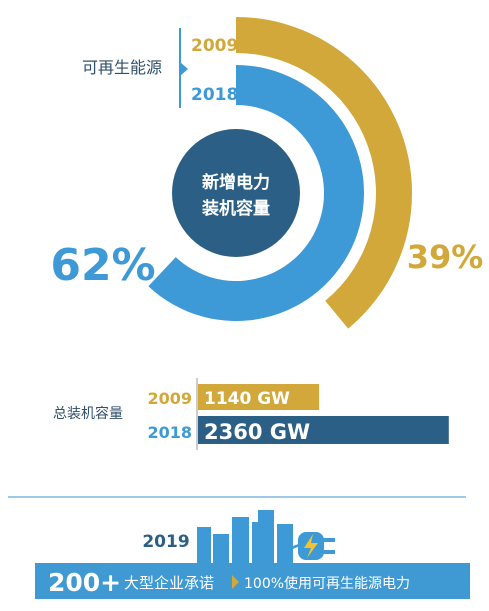  What do you see at coordinates (245, 536) in the screenshot?
I see `city-skyline-icon` at bounding box center [245, 536].